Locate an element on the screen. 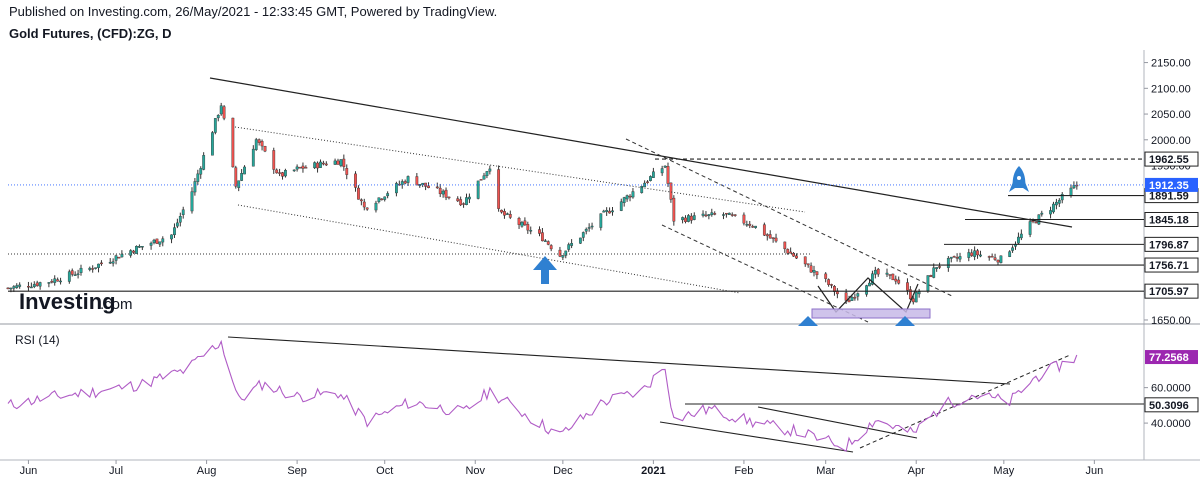 Image resolution: width=1200 pixels, height=481 pixels. rsi-last-tag is located at coordinates (1171, 357).